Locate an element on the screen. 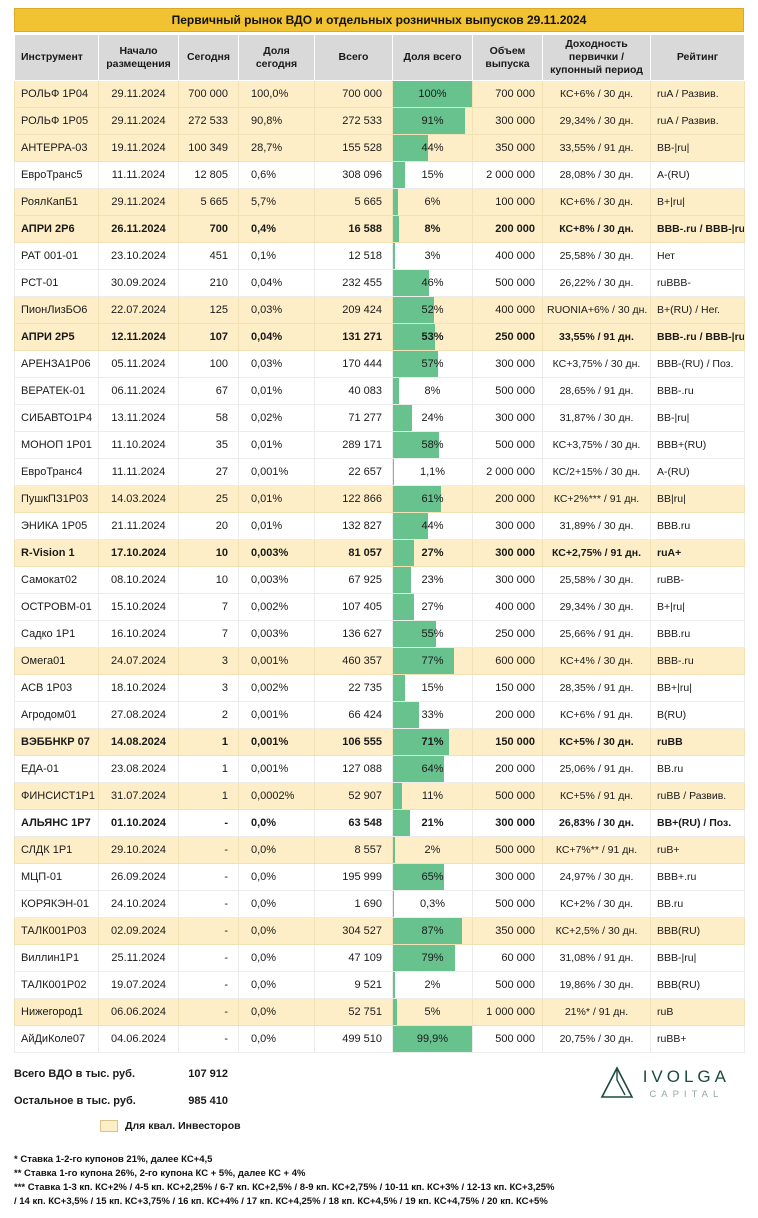 This screenshot has height=1218, width=758. cell-share-total: 23% is located at coordinates (433, 580).